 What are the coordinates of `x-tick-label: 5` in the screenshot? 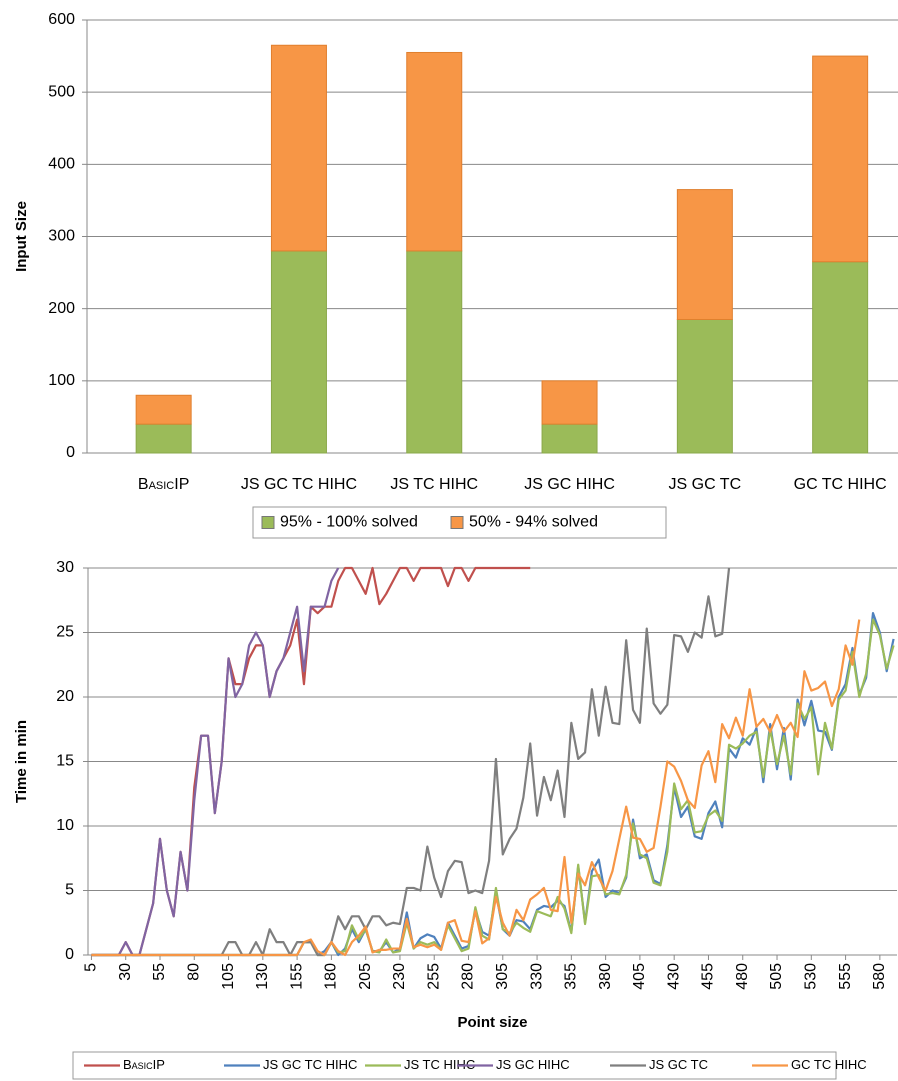 It's located at (91, 967).